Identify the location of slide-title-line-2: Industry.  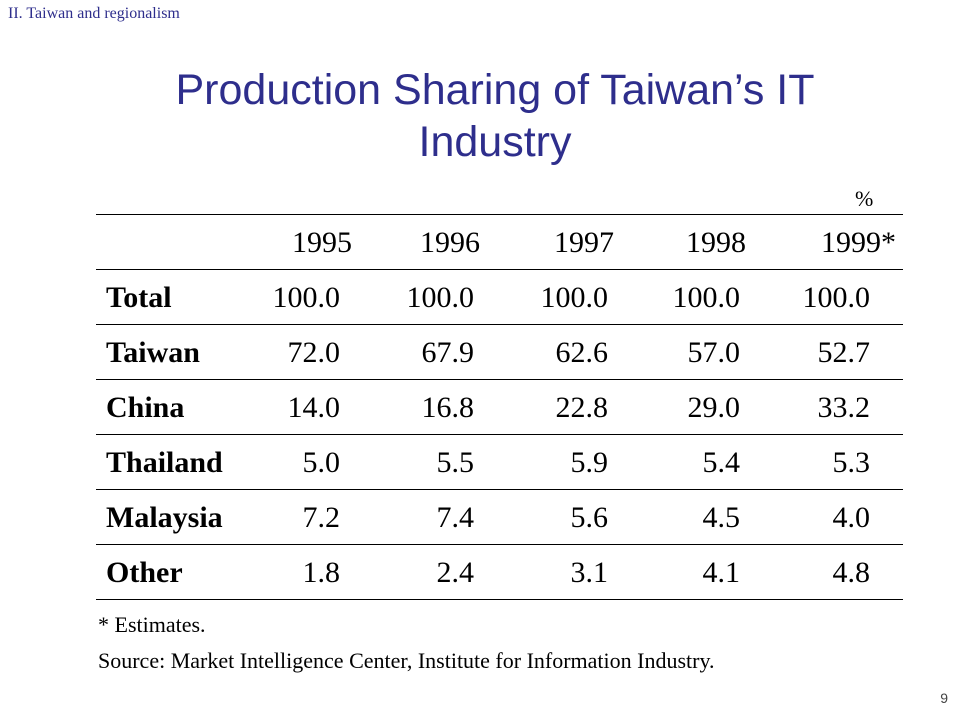
(495, 142).